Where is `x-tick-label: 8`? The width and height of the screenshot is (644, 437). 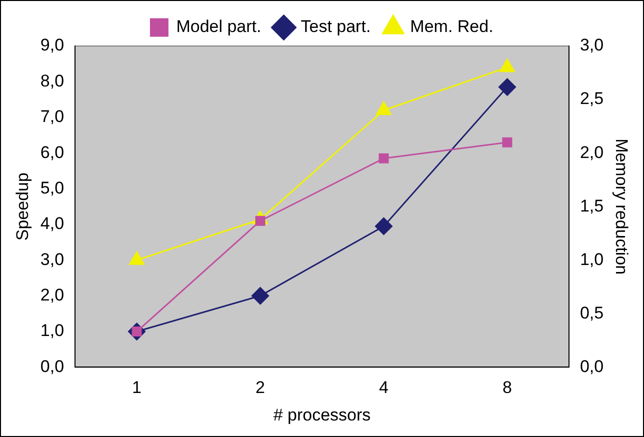 x-tick-label: 8 is located at coordinates (507, 388).